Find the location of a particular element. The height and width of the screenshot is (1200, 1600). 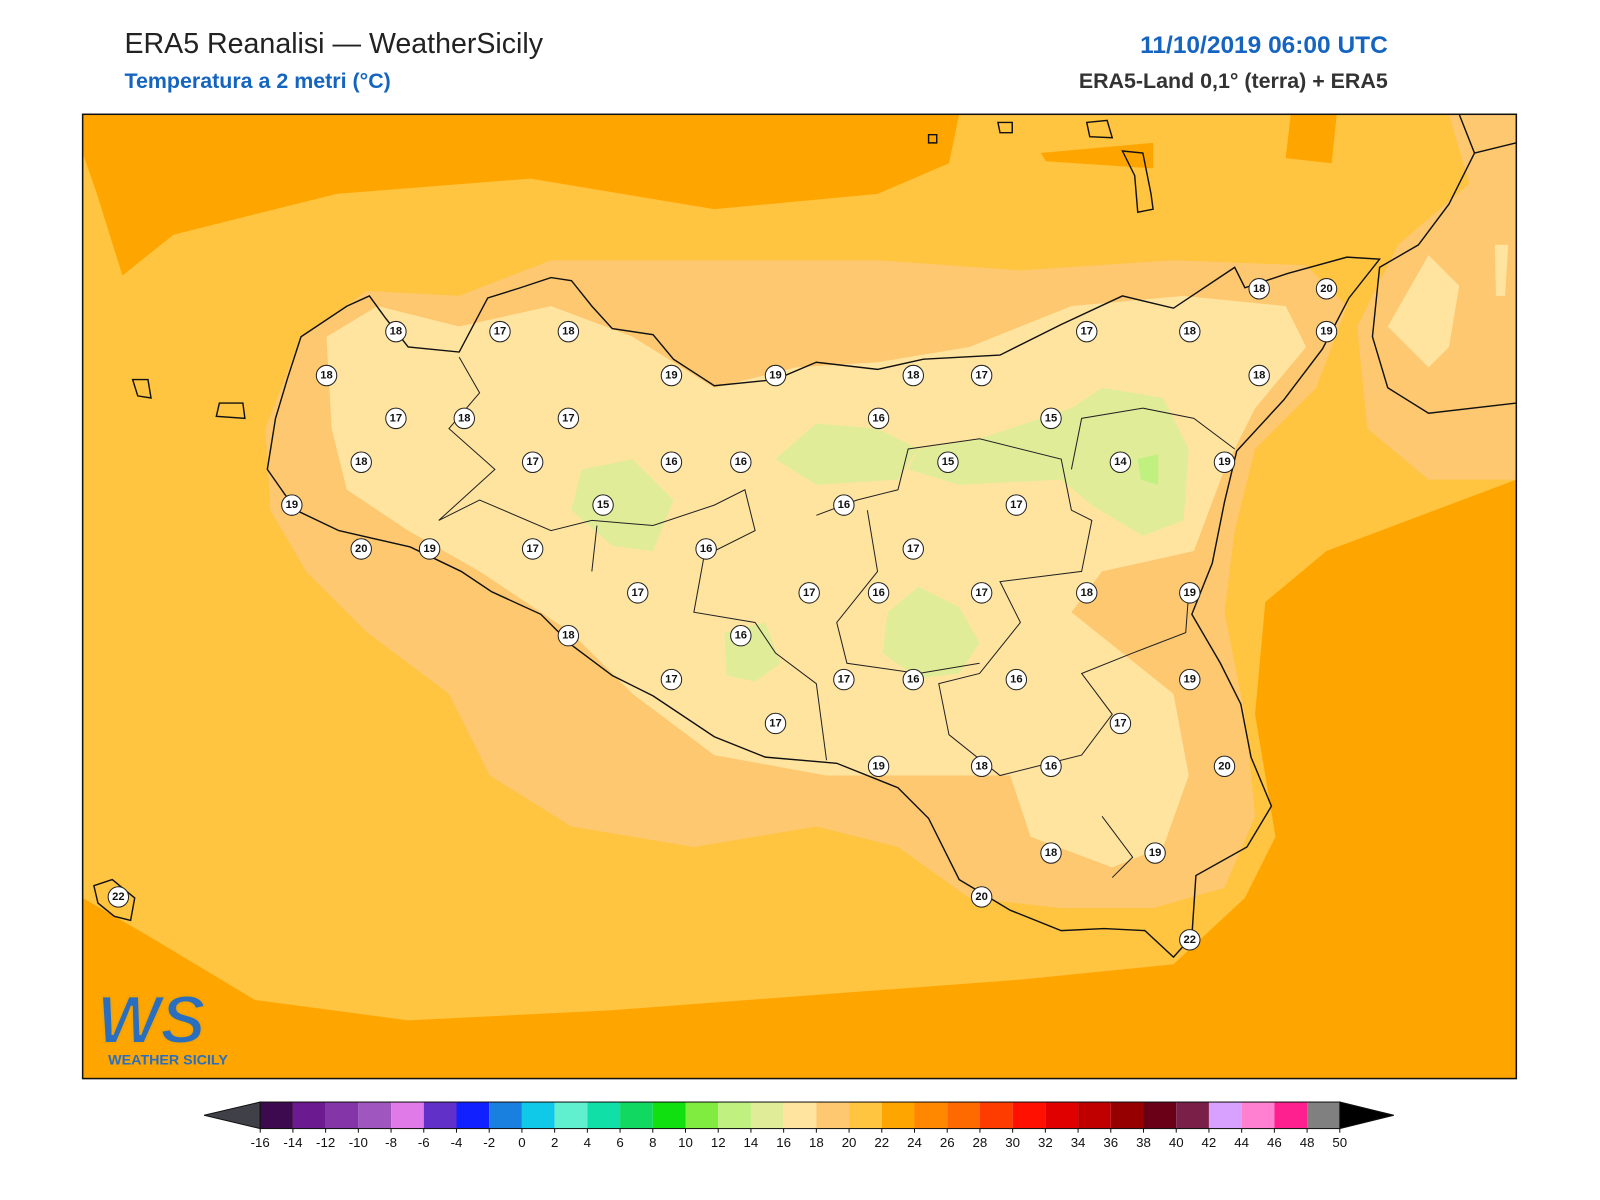

colorbar-label: 16 is located at coordinates (783, 1142).